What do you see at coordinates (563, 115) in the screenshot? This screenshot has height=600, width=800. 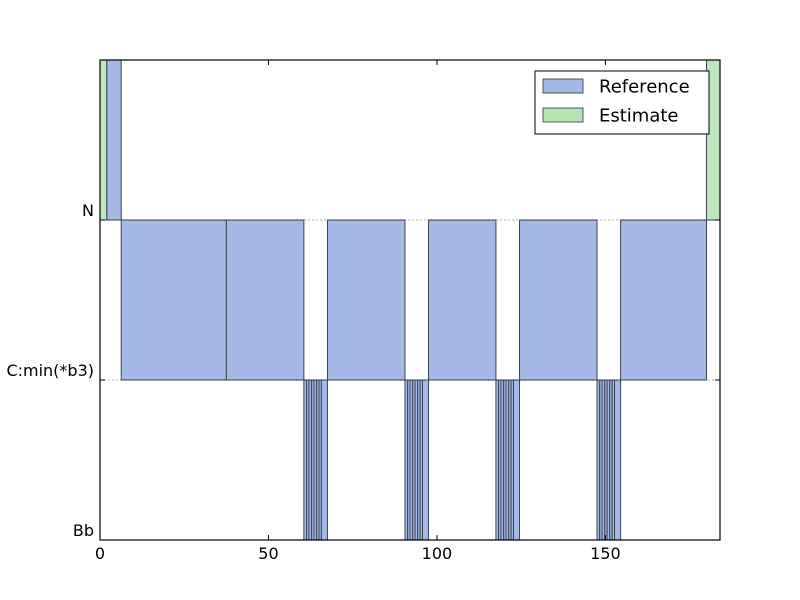 I see `legend-swatch-estimate` at bounding box center [563, 115].